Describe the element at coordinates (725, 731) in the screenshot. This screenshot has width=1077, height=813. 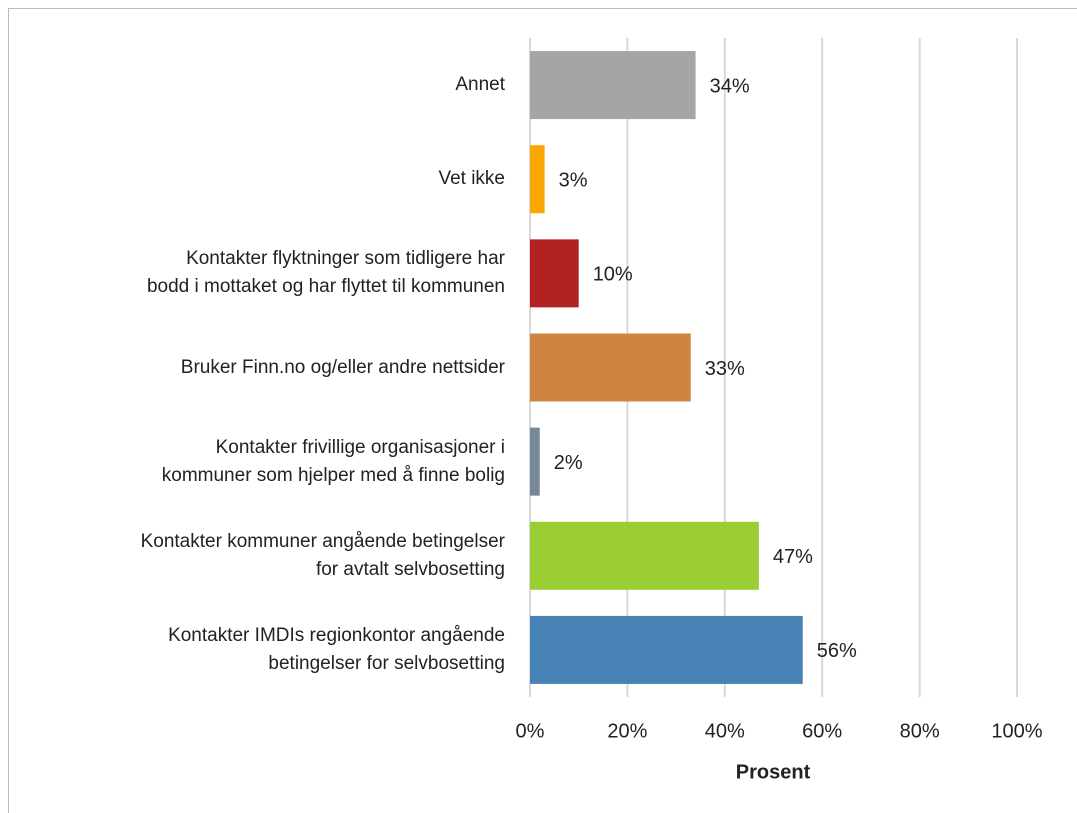
I see `x-tick-label: 40%` at that location.